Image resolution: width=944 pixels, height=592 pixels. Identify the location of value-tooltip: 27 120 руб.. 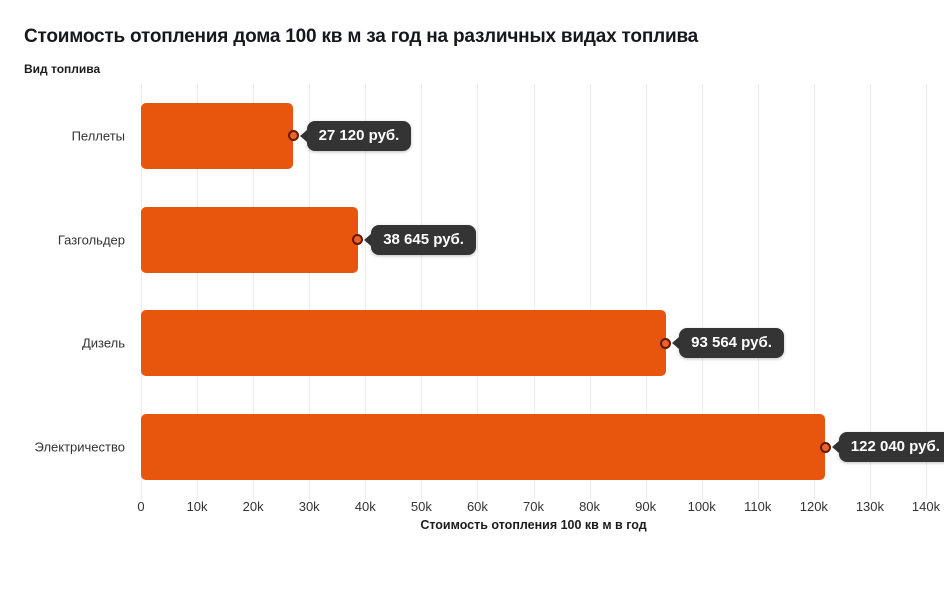
(349, 135).